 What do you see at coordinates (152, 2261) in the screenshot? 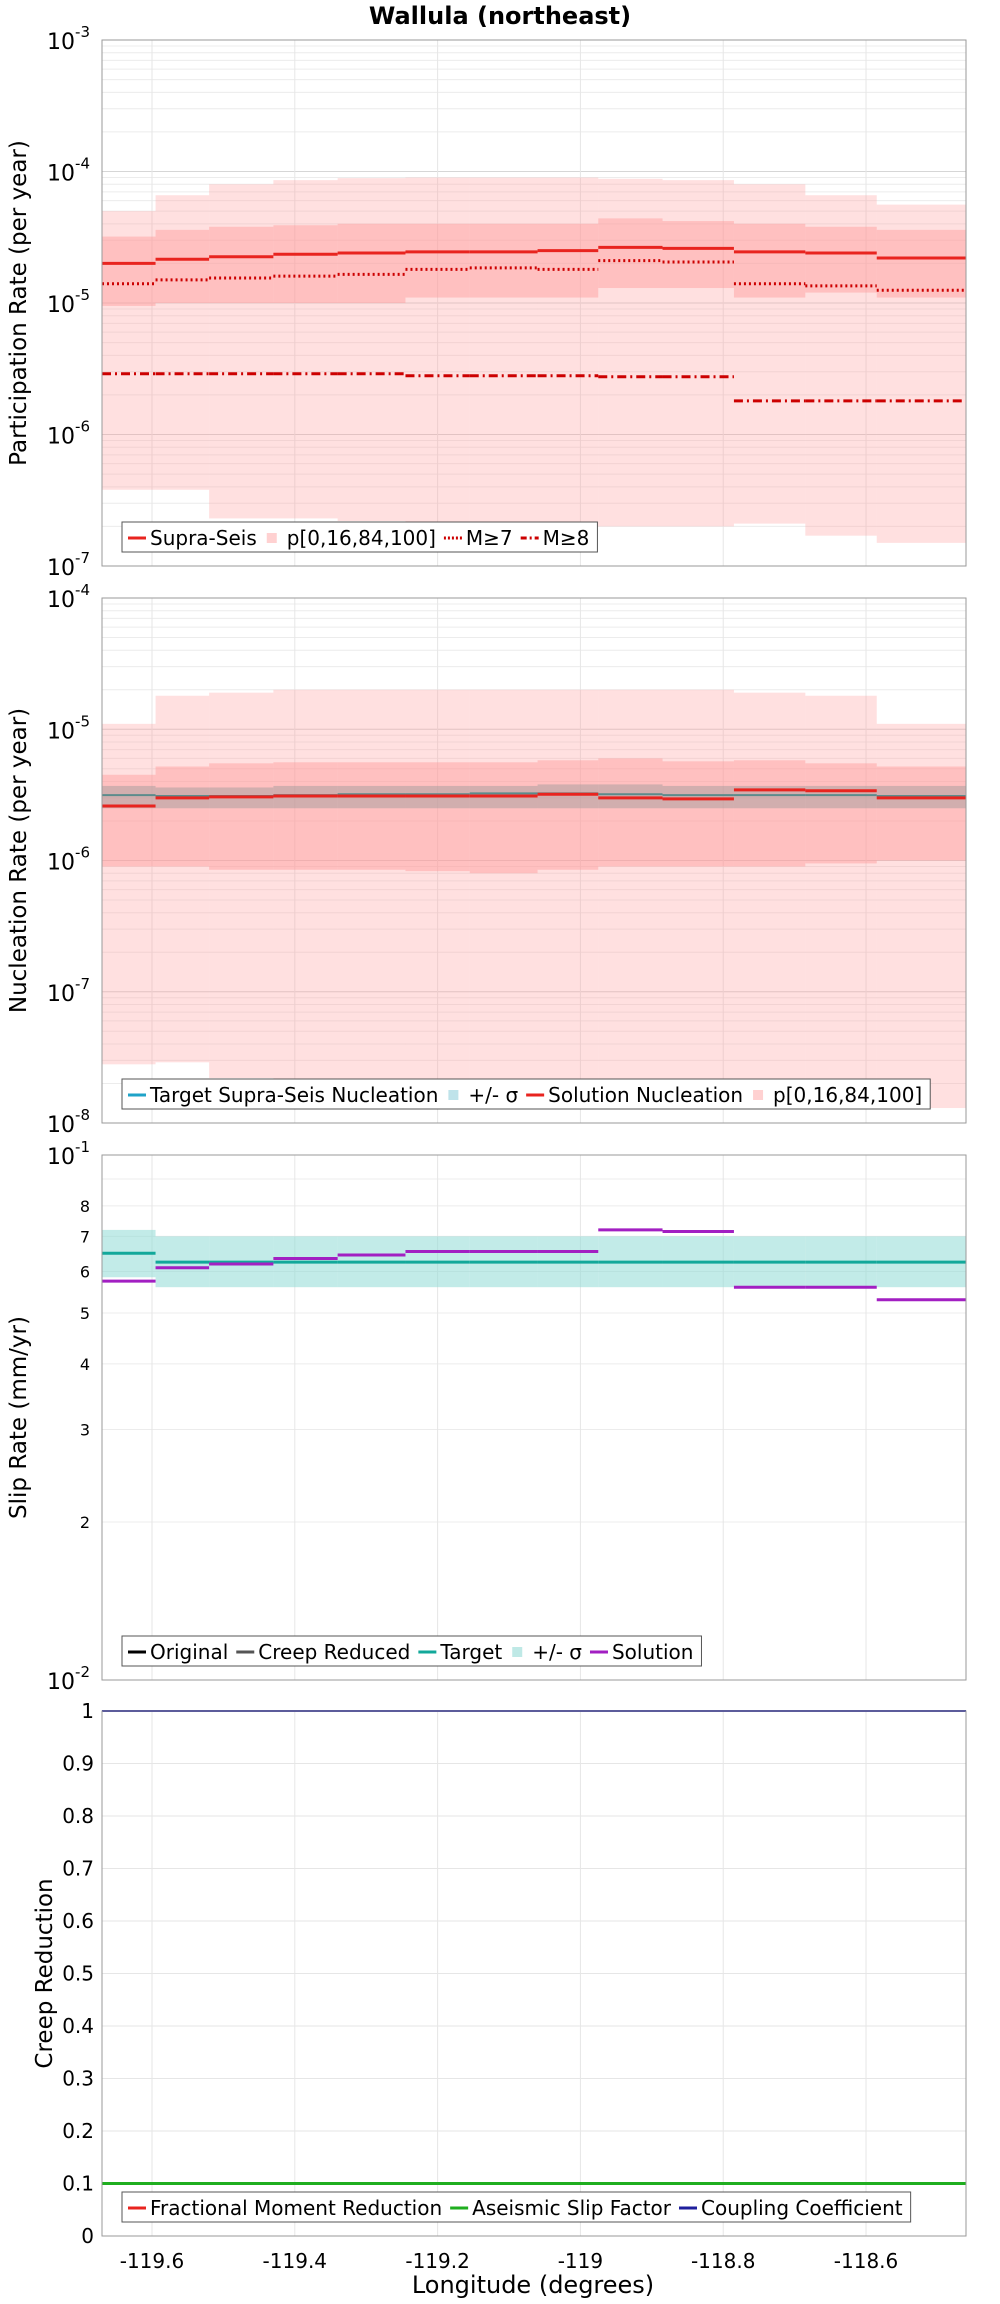
I see `x-tick-label: -119.6` at bounding box center [152, 2261].